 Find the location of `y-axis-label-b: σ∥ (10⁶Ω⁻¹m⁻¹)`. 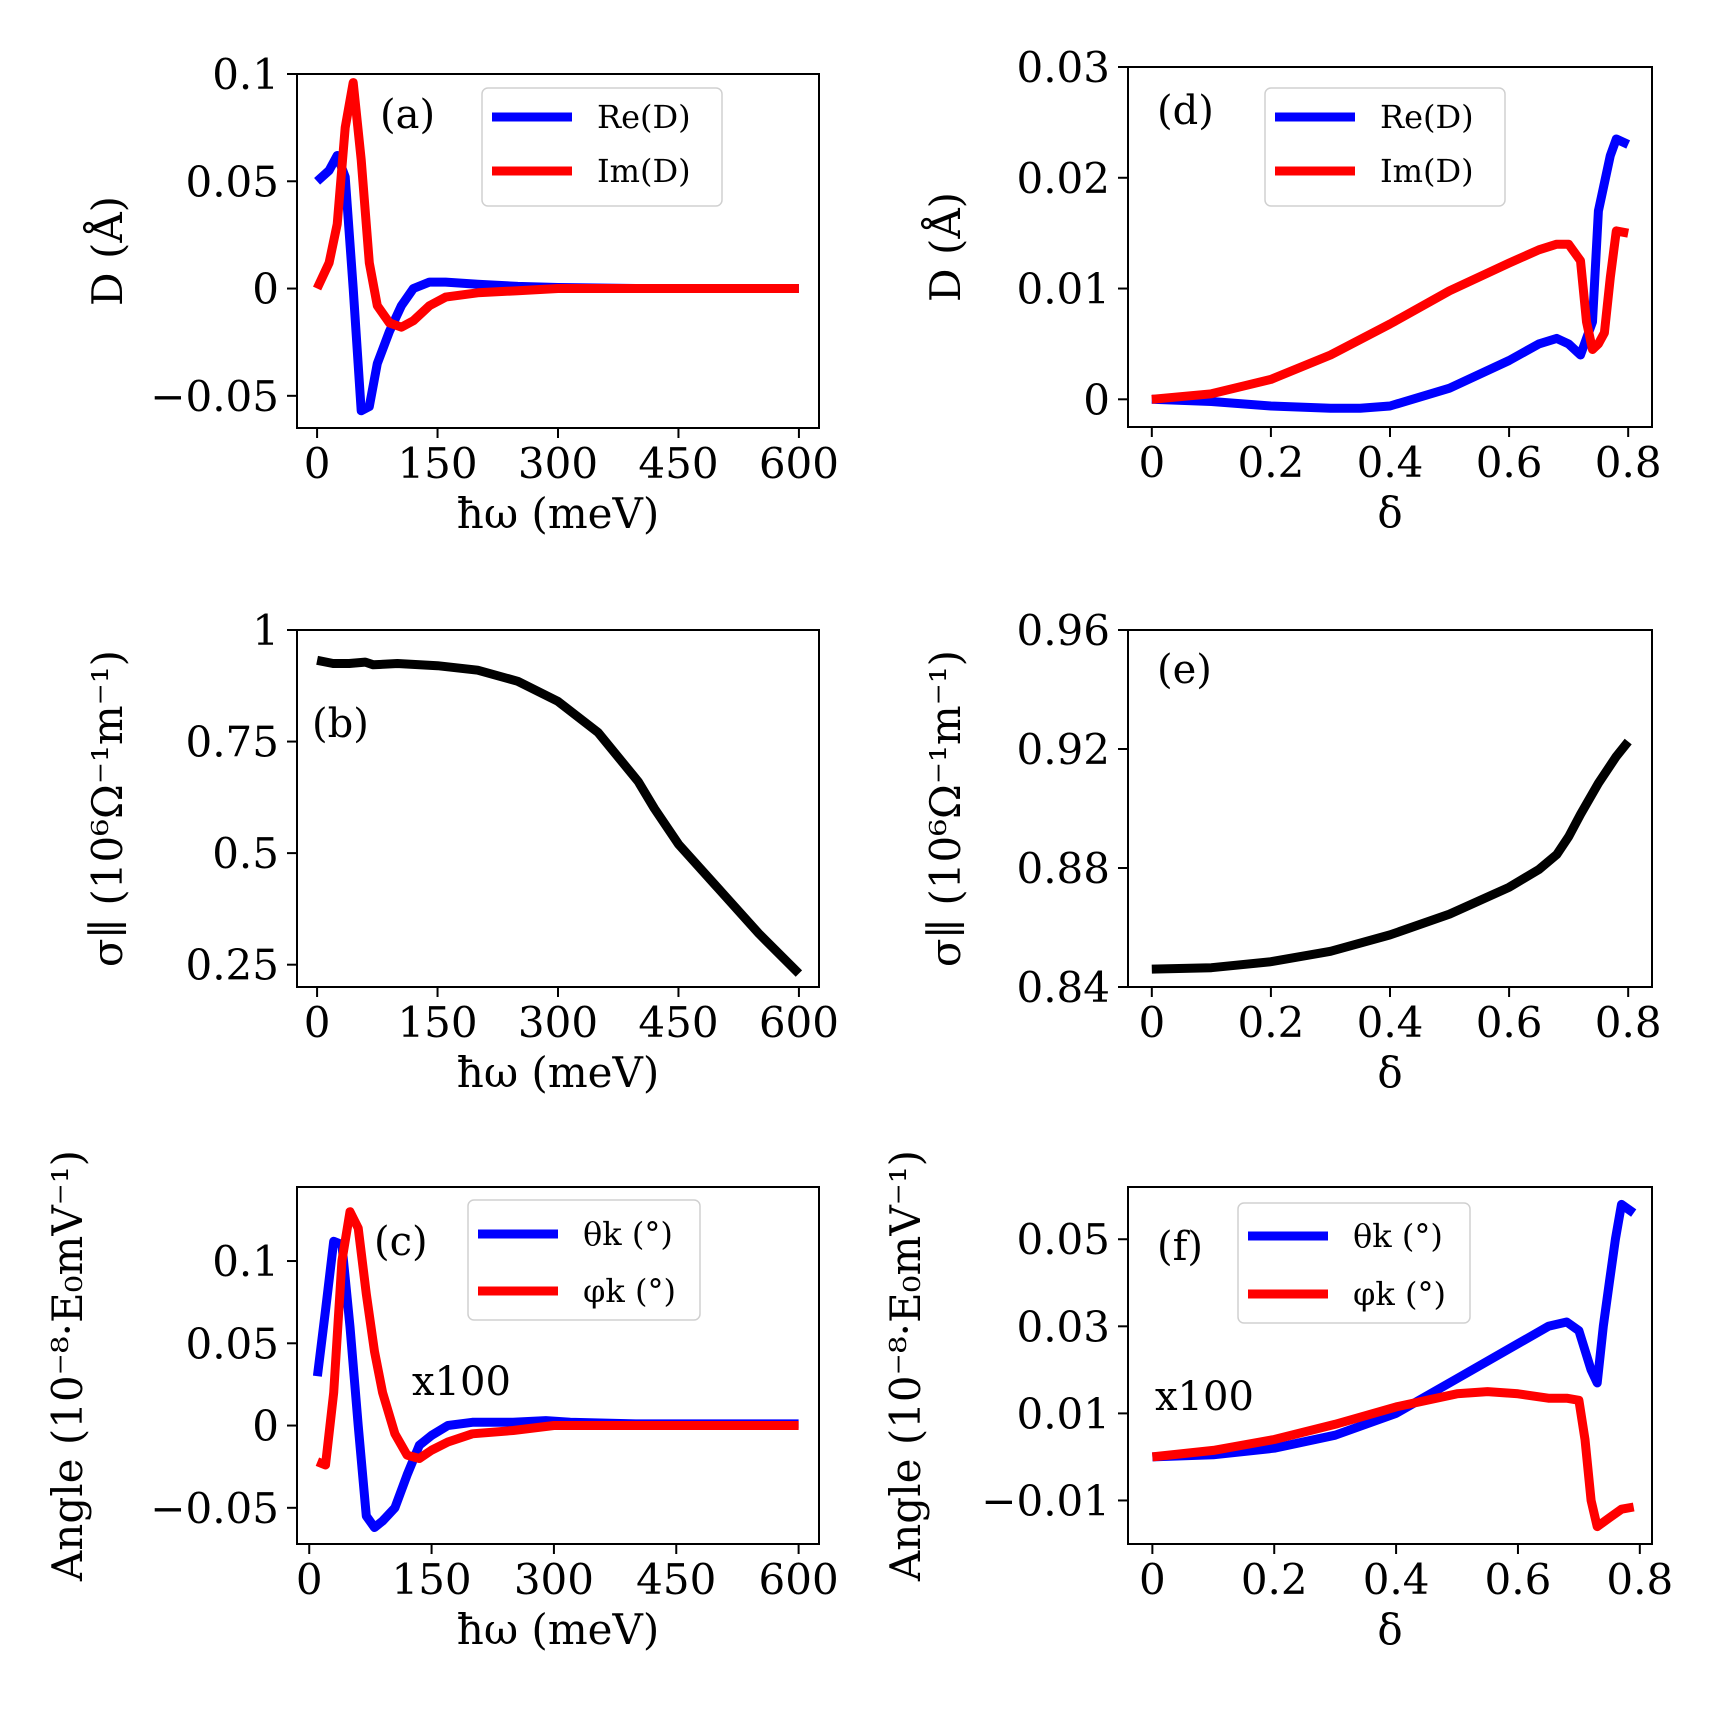

y-axis-label-b: σ∥ (10⁶Ω⁻¹m⁻¹) is located at coordinates (107, 808).